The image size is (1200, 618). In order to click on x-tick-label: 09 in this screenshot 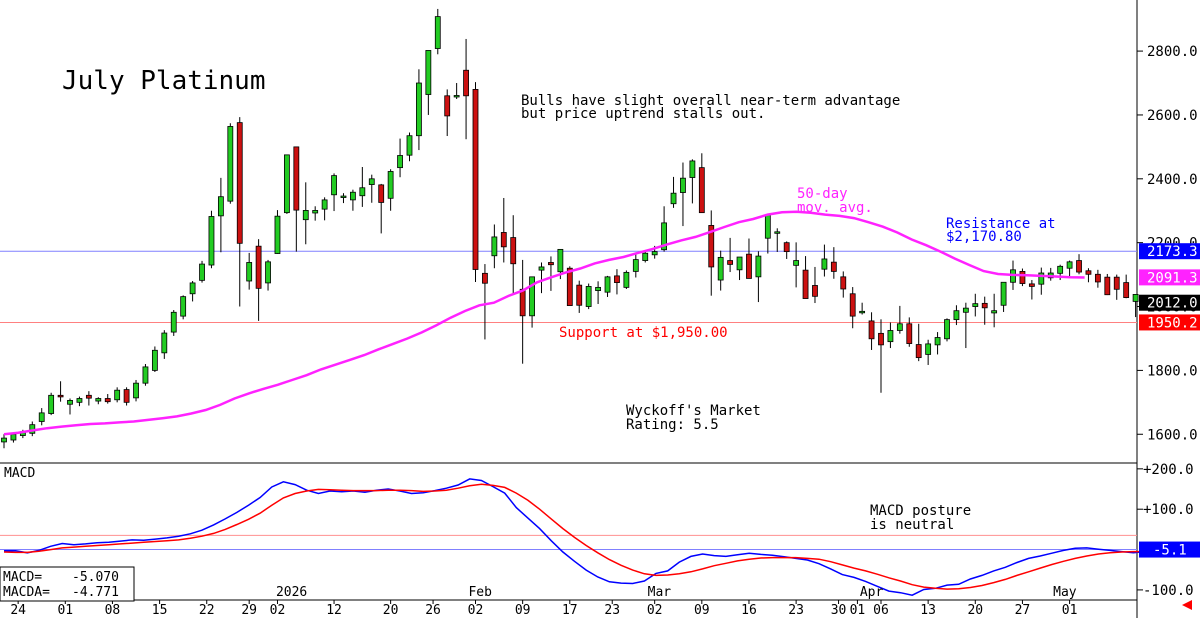, I will do `click(702, 610)`.